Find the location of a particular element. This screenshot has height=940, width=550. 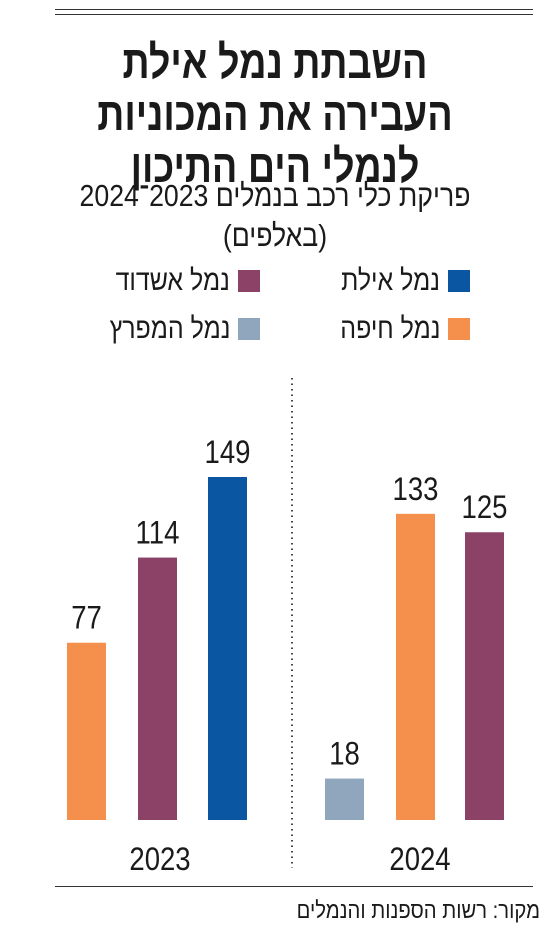

legend-swatch-haifa is located at coordinates (459, 329).